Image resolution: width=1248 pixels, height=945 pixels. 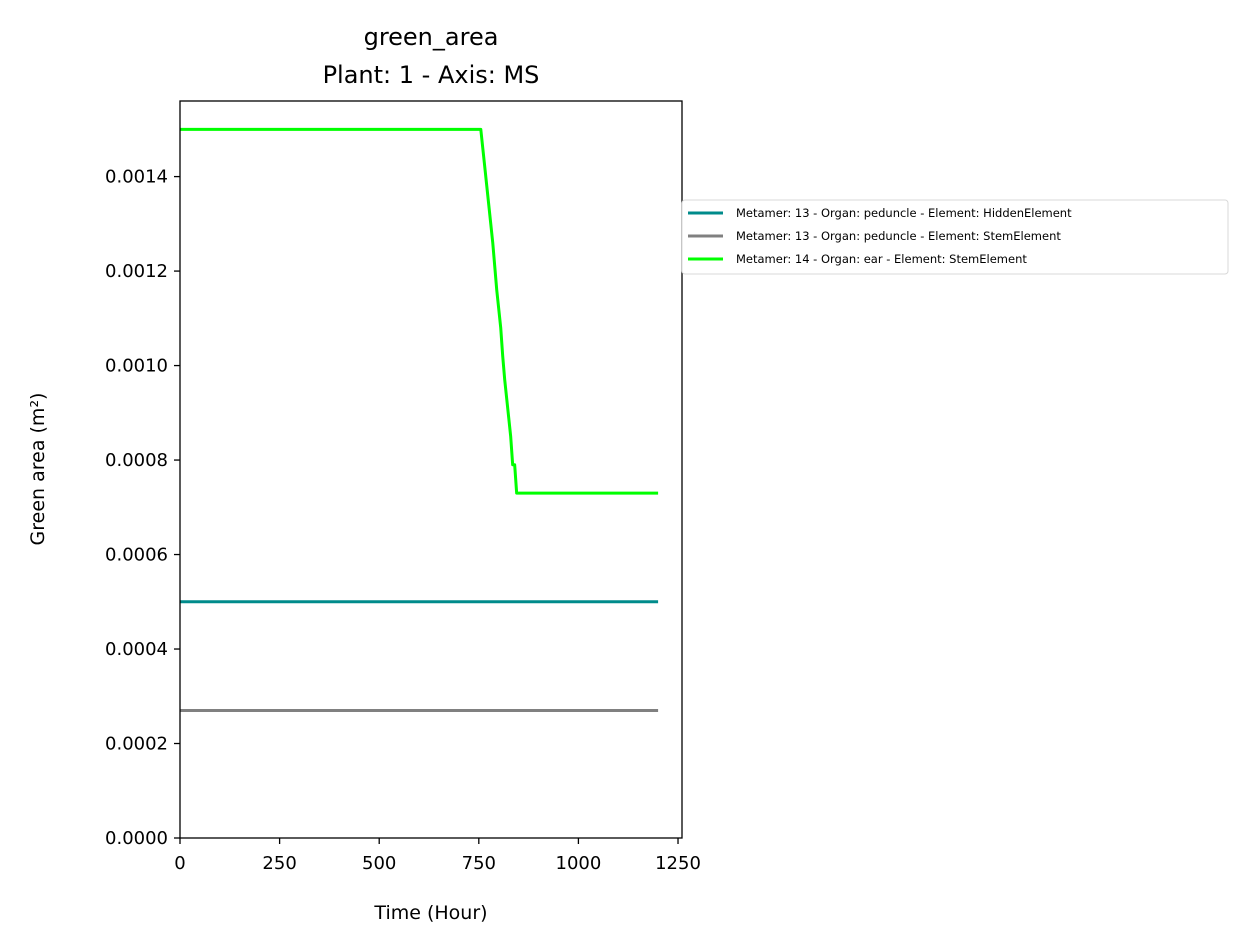 I want to click on x-tick-label: 500, so click(x=379, y=863).